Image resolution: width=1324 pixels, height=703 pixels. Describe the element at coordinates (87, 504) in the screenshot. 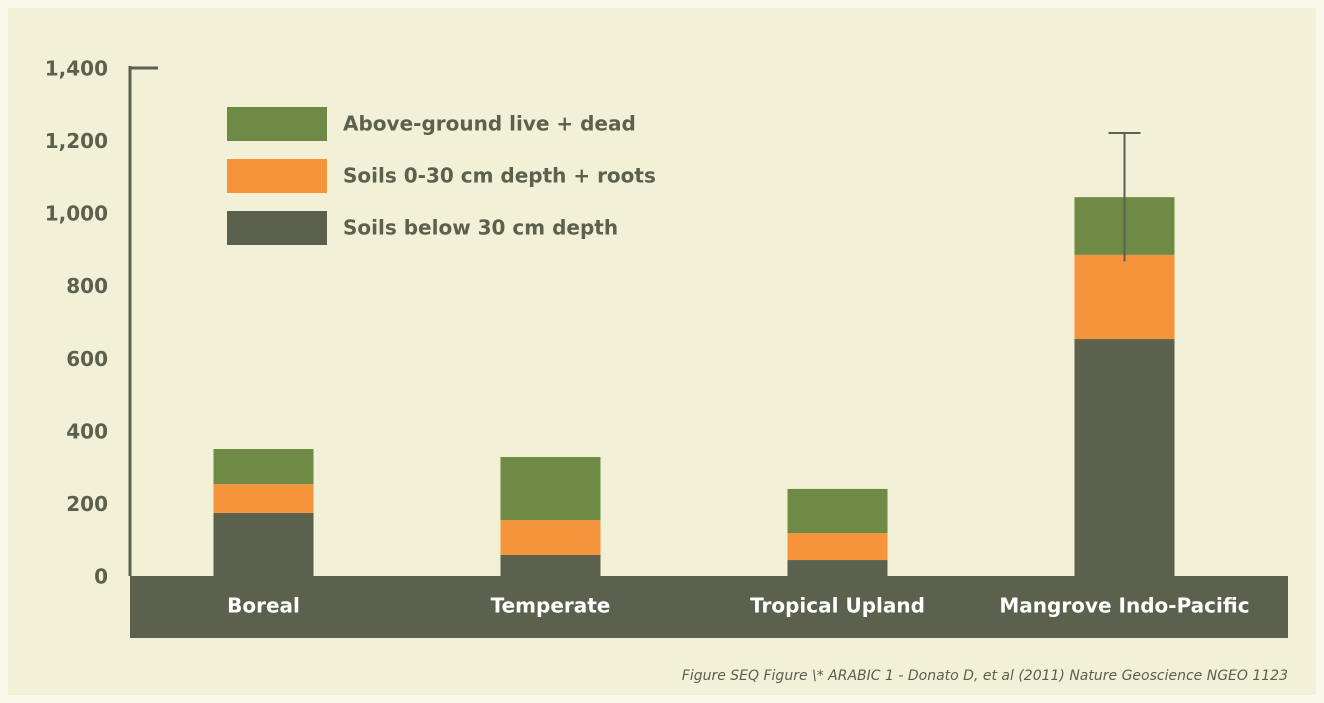

I see `y-tick-label: 200` at that location.